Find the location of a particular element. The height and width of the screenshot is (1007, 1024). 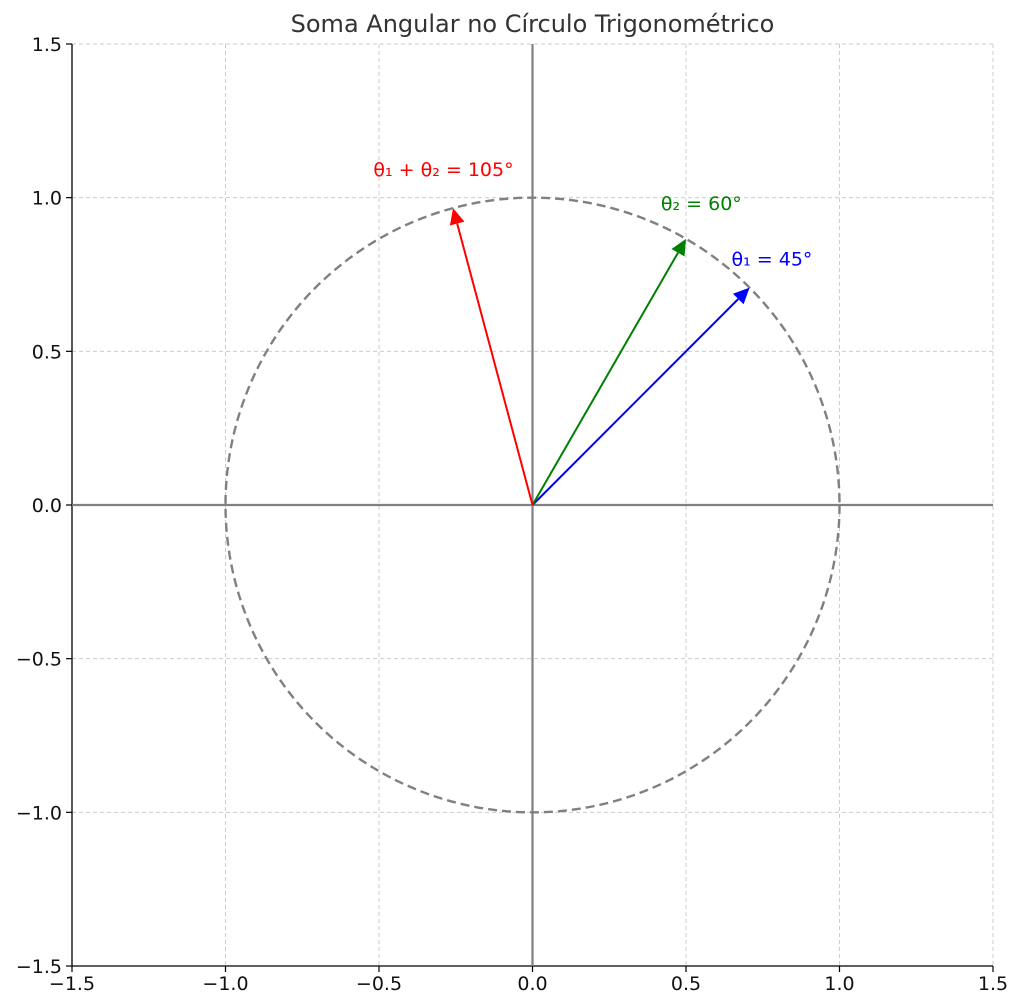

vector-theta1-label: θ₁ = 45° is located at coordinates (771, 259).